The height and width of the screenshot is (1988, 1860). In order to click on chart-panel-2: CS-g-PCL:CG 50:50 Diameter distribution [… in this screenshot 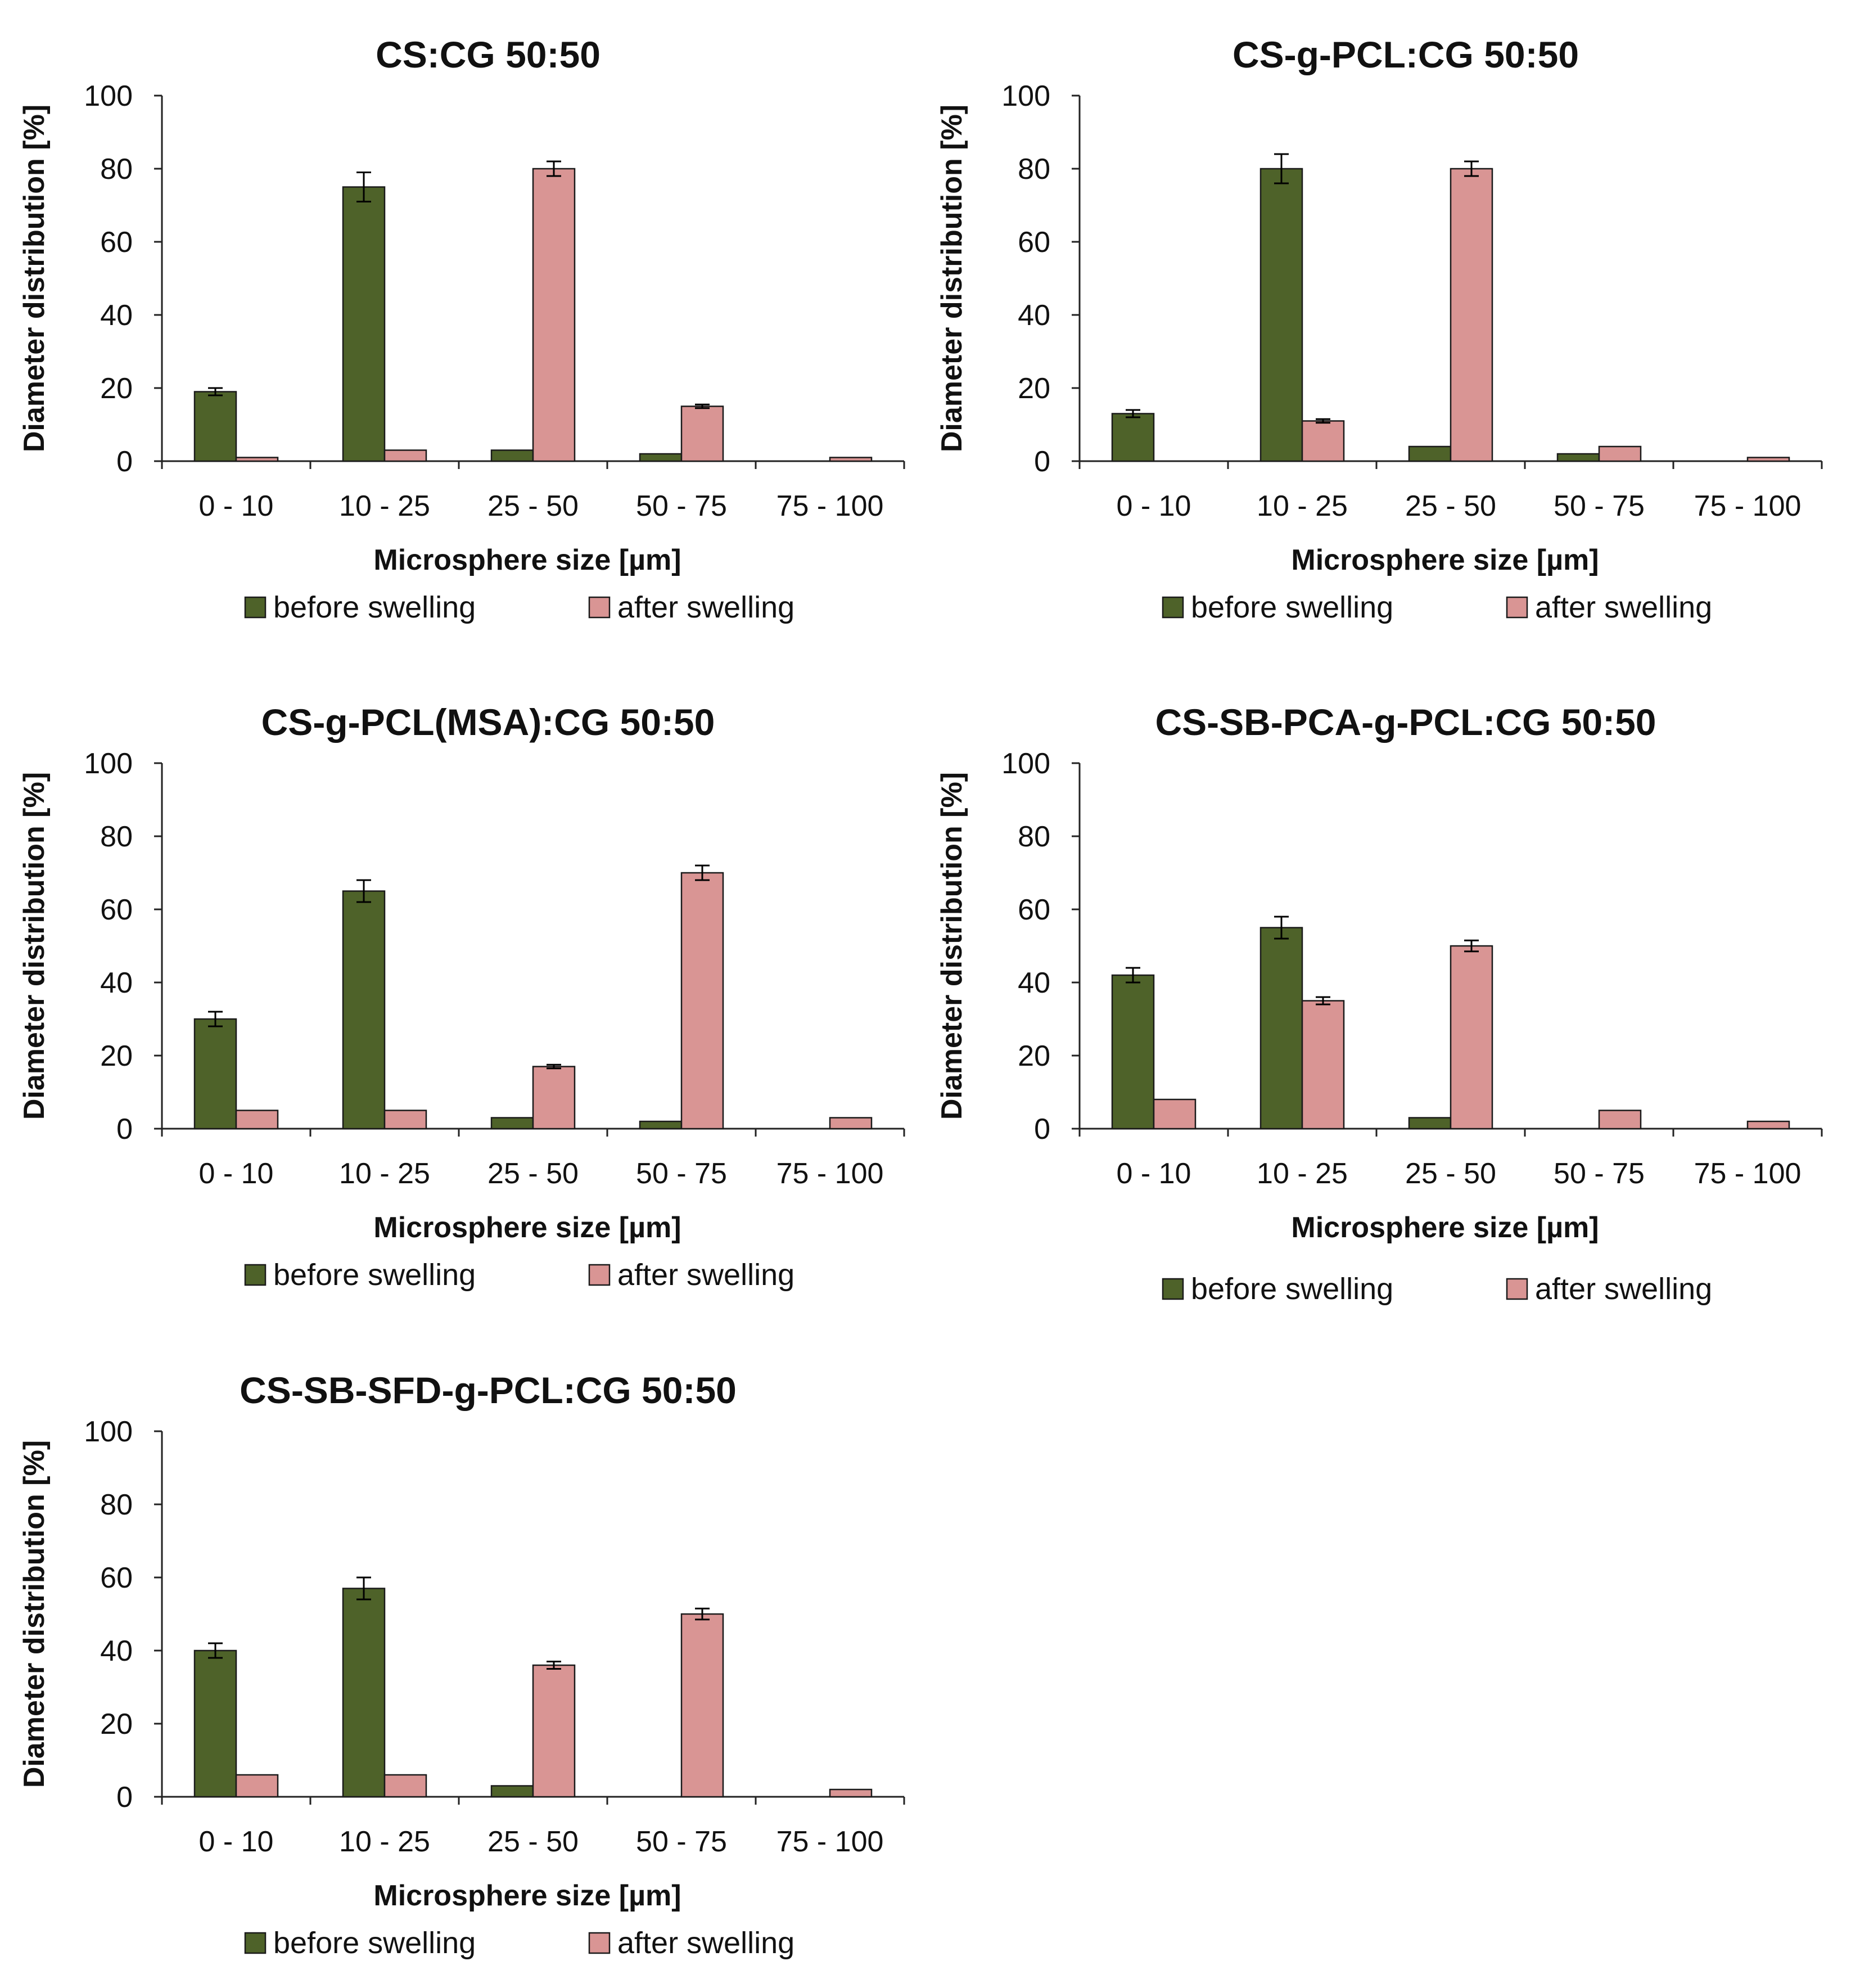, I will do `click(1380, 329)`.